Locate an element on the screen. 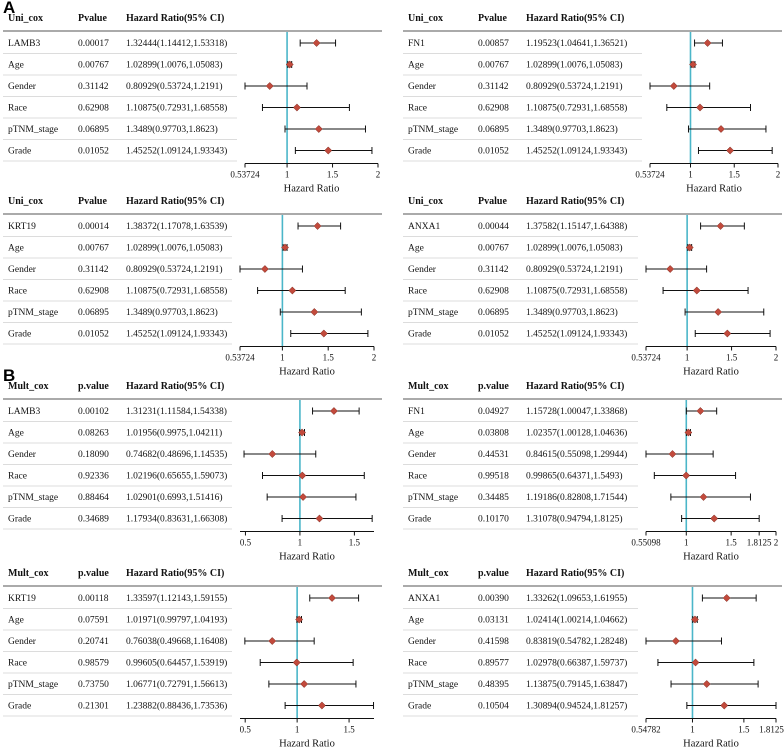  x-tick-label: 0.54782 is located at coordinates (645, 730).